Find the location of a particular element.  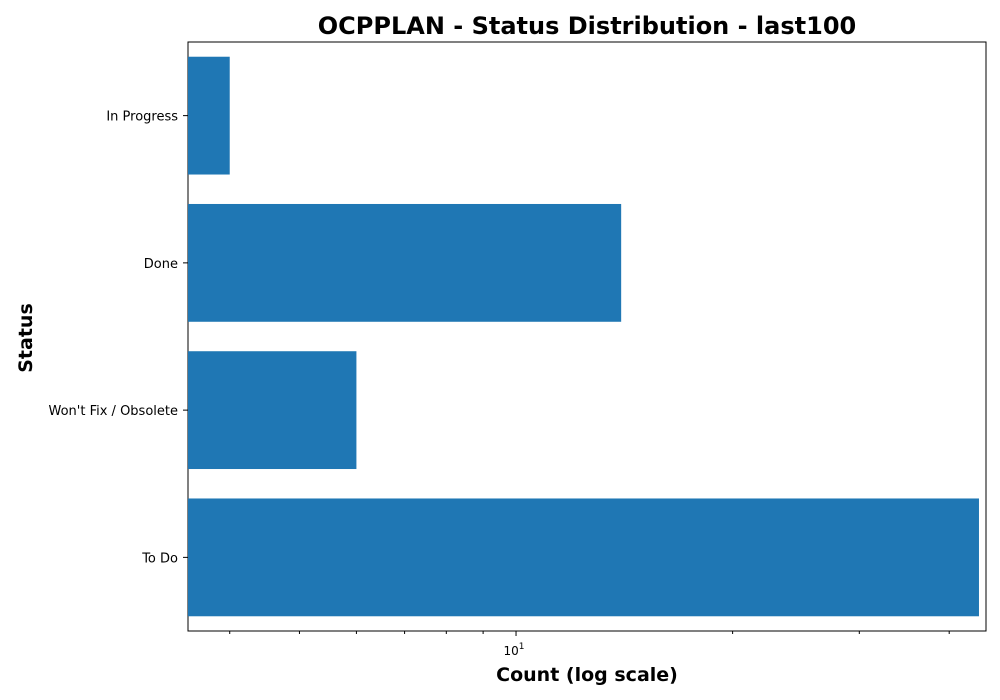

y-axis-ticks: To Do Won't Fix / Obsolete Done In Progress is located at coordinates (118, 338).